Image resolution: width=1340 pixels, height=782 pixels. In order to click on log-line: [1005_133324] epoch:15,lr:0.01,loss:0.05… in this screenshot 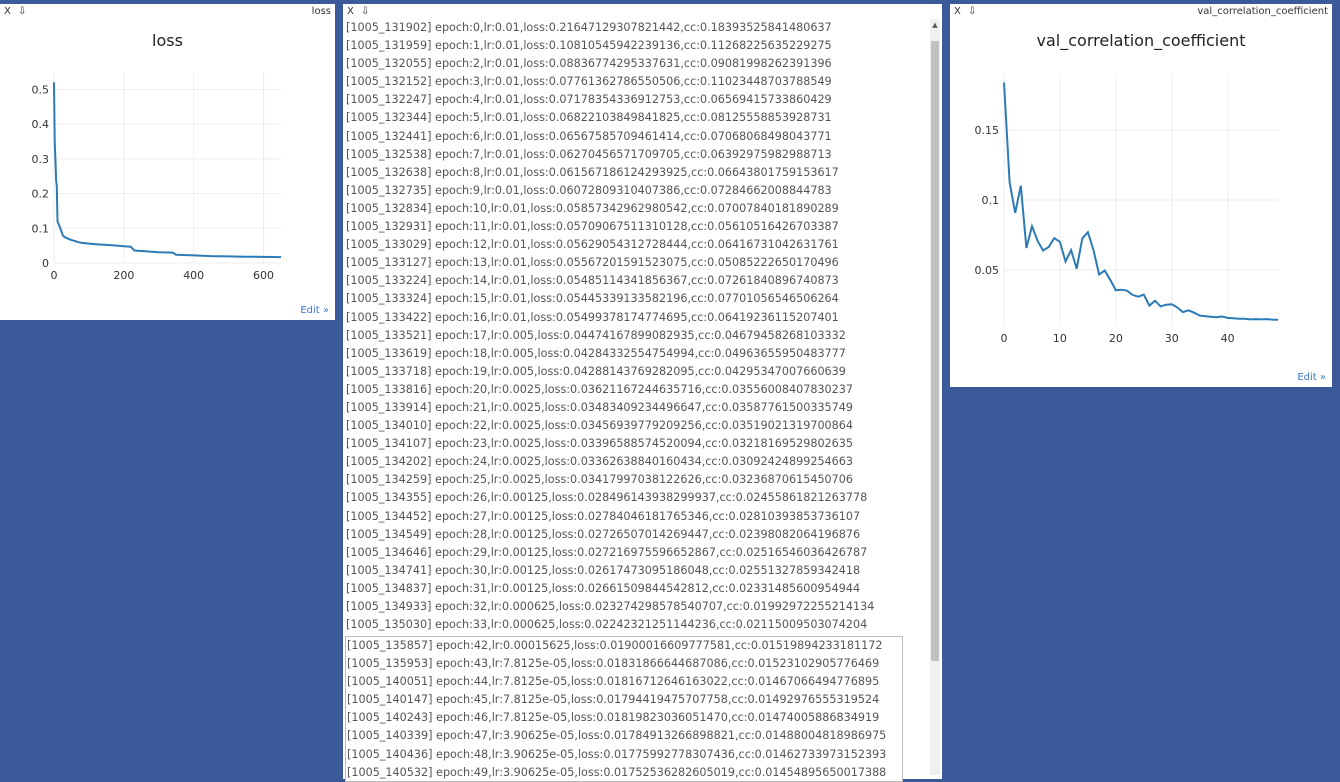, I will do `click(592, 299)`.